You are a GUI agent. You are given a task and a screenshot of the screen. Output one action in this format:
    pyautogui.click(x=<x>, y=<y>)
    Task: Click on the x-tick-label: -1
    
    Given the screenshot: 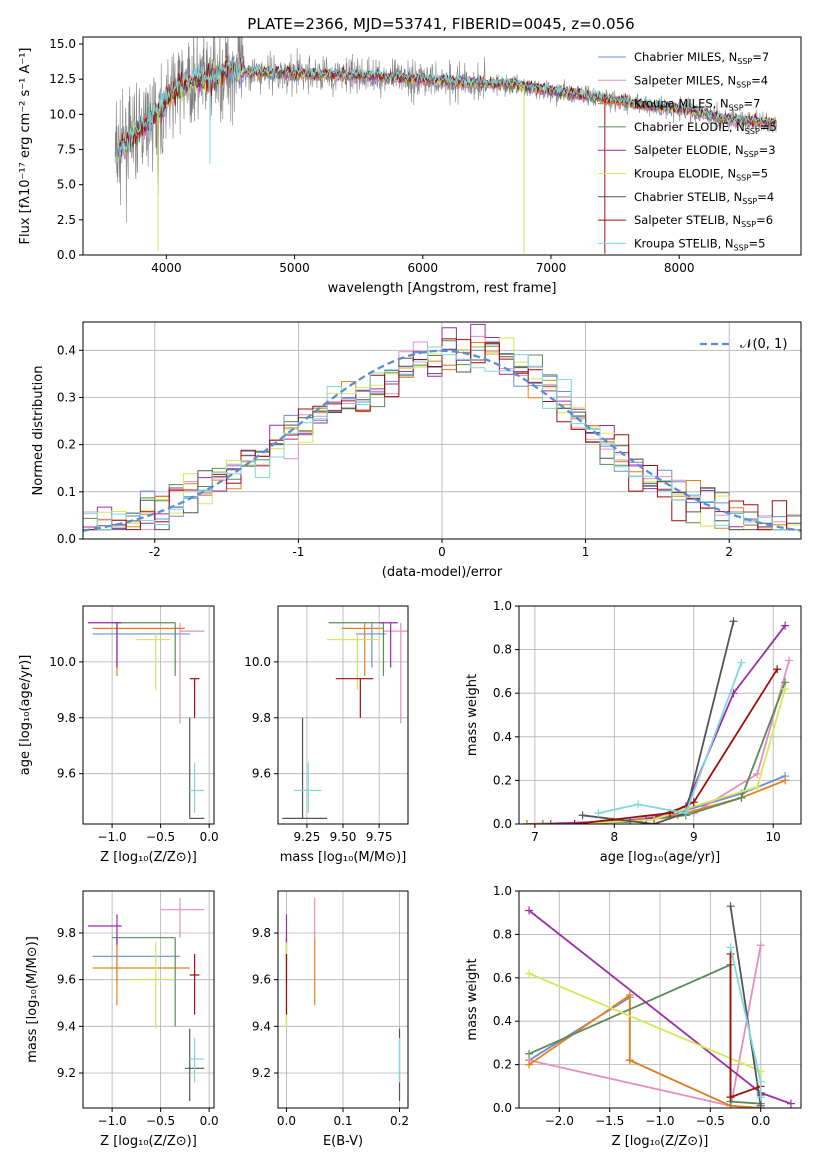 What is the action you would take?
    pyautogui.click(x=298, y=552)
    